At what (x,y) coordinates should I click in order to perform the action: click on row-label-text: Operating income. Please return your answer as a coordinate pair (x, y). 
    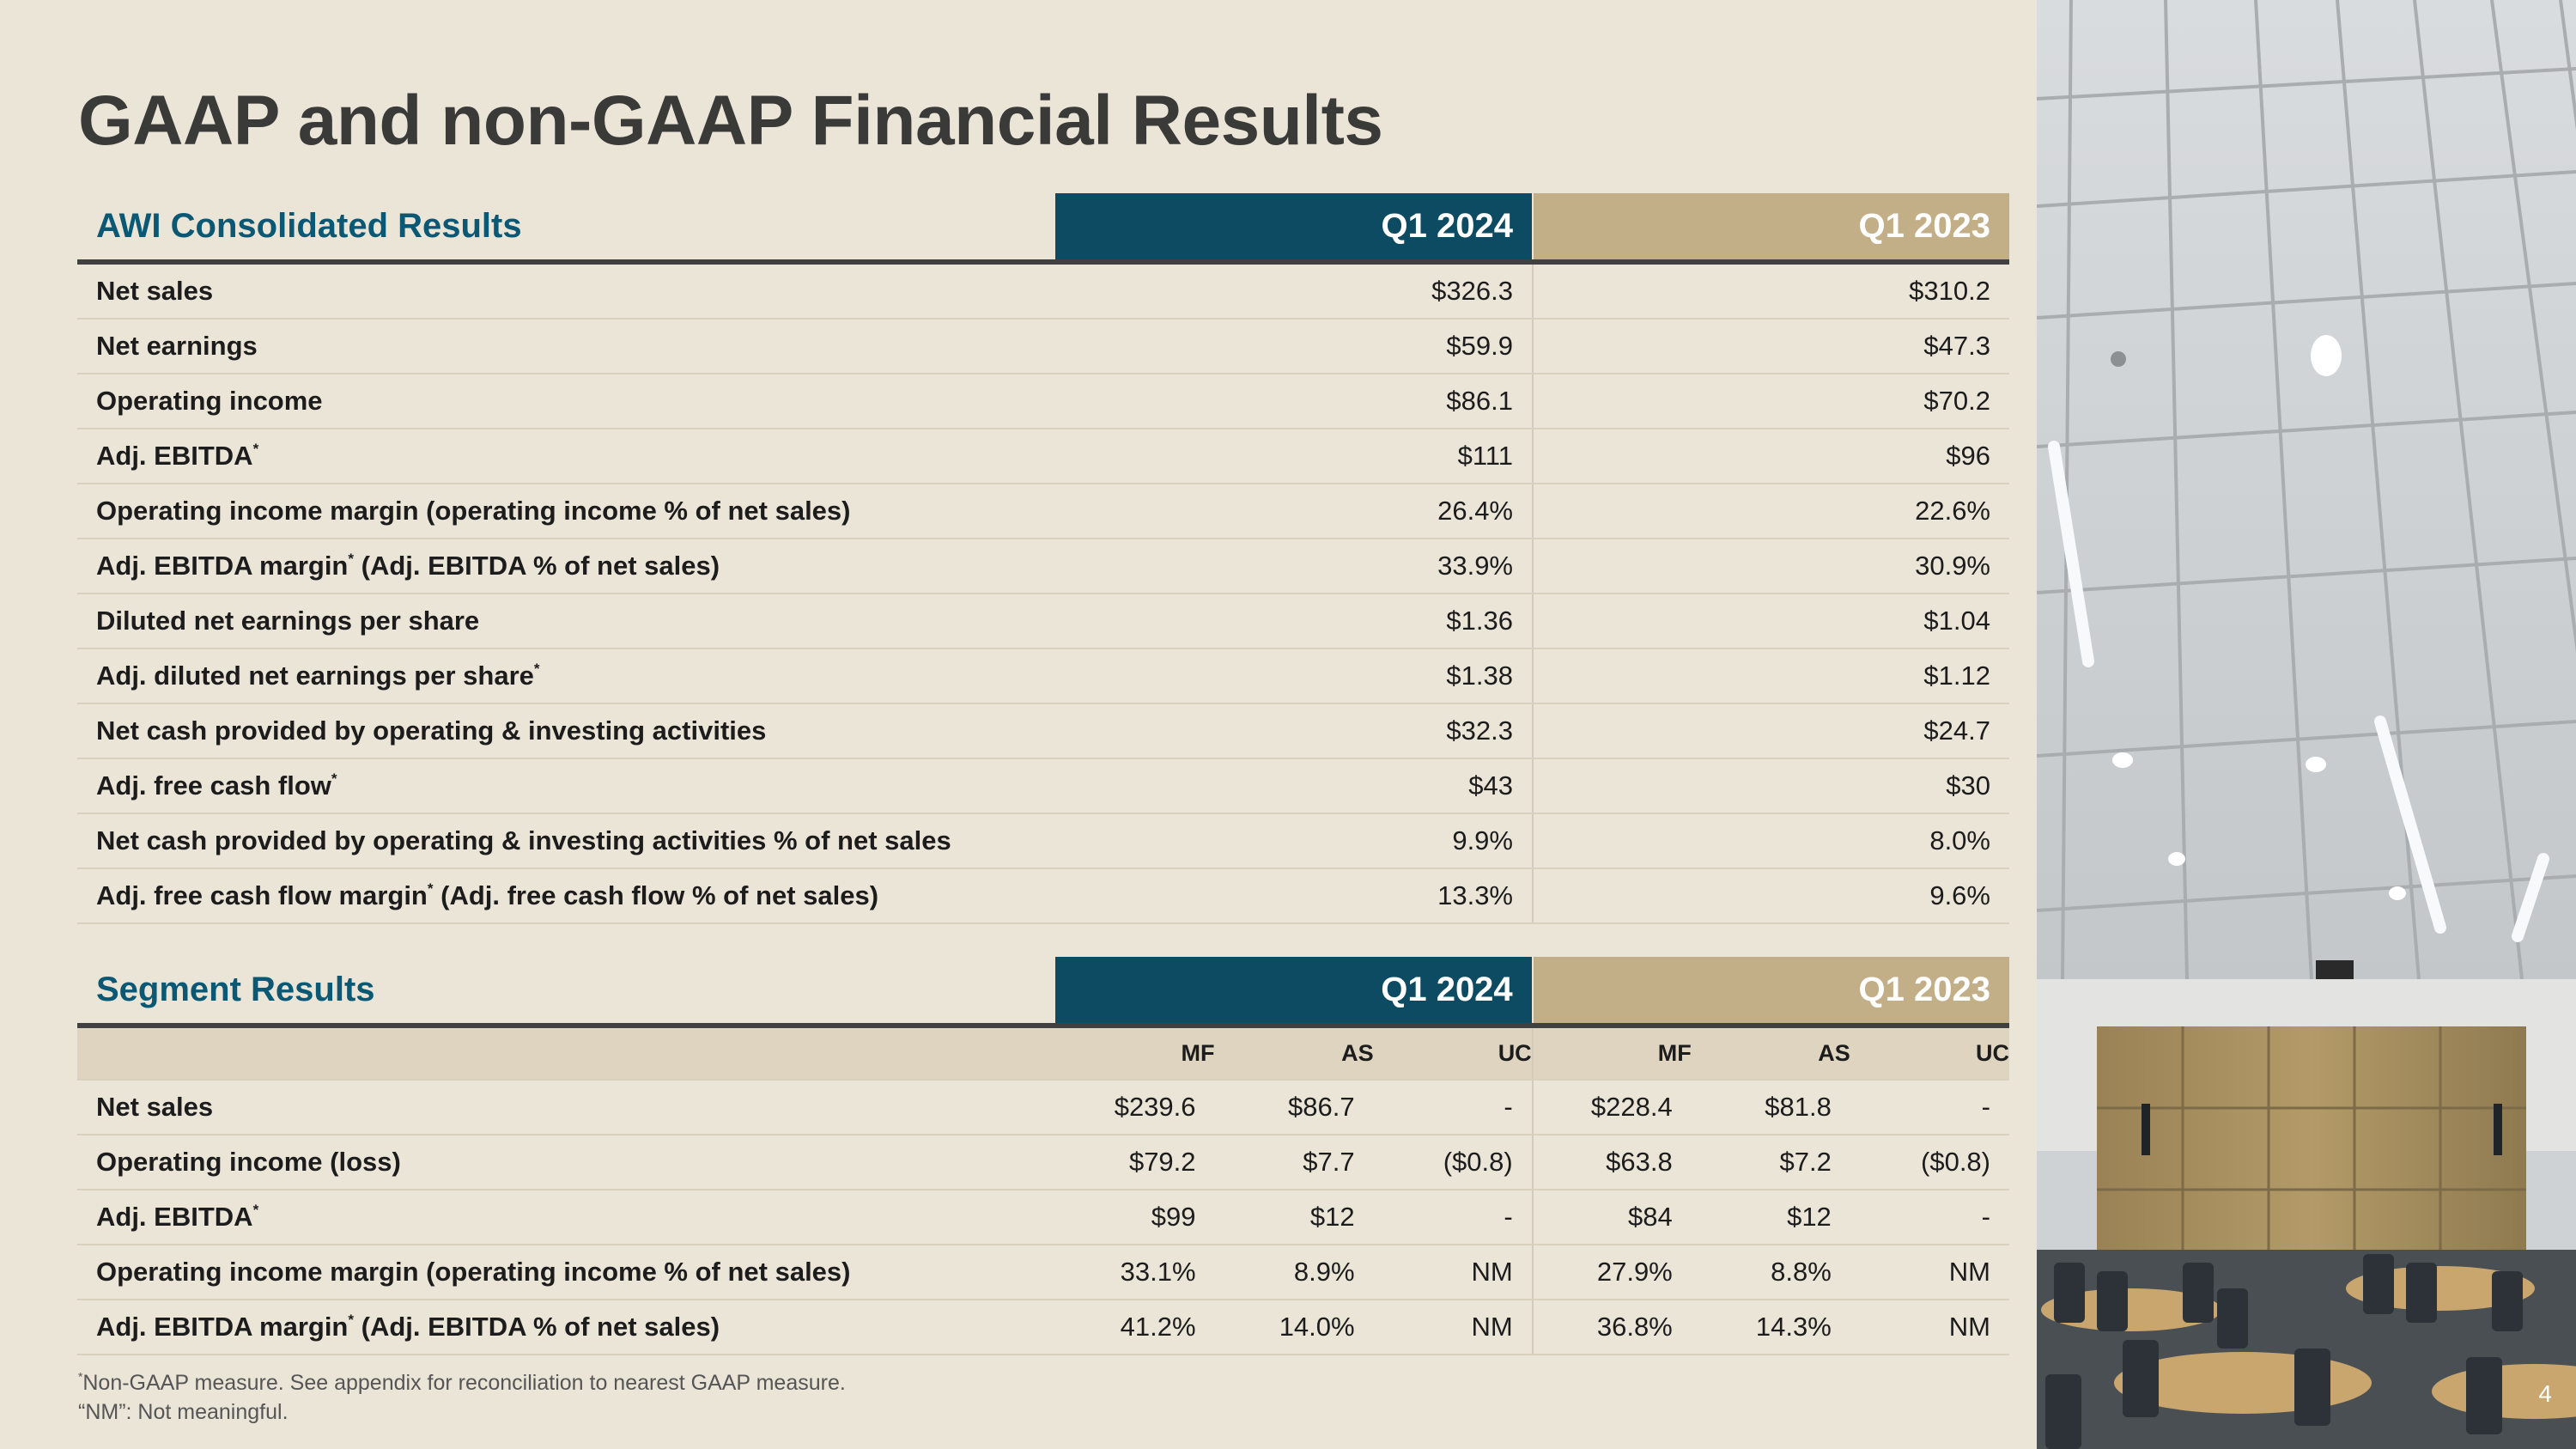
    Looking at the image, I should click on (209, 401).